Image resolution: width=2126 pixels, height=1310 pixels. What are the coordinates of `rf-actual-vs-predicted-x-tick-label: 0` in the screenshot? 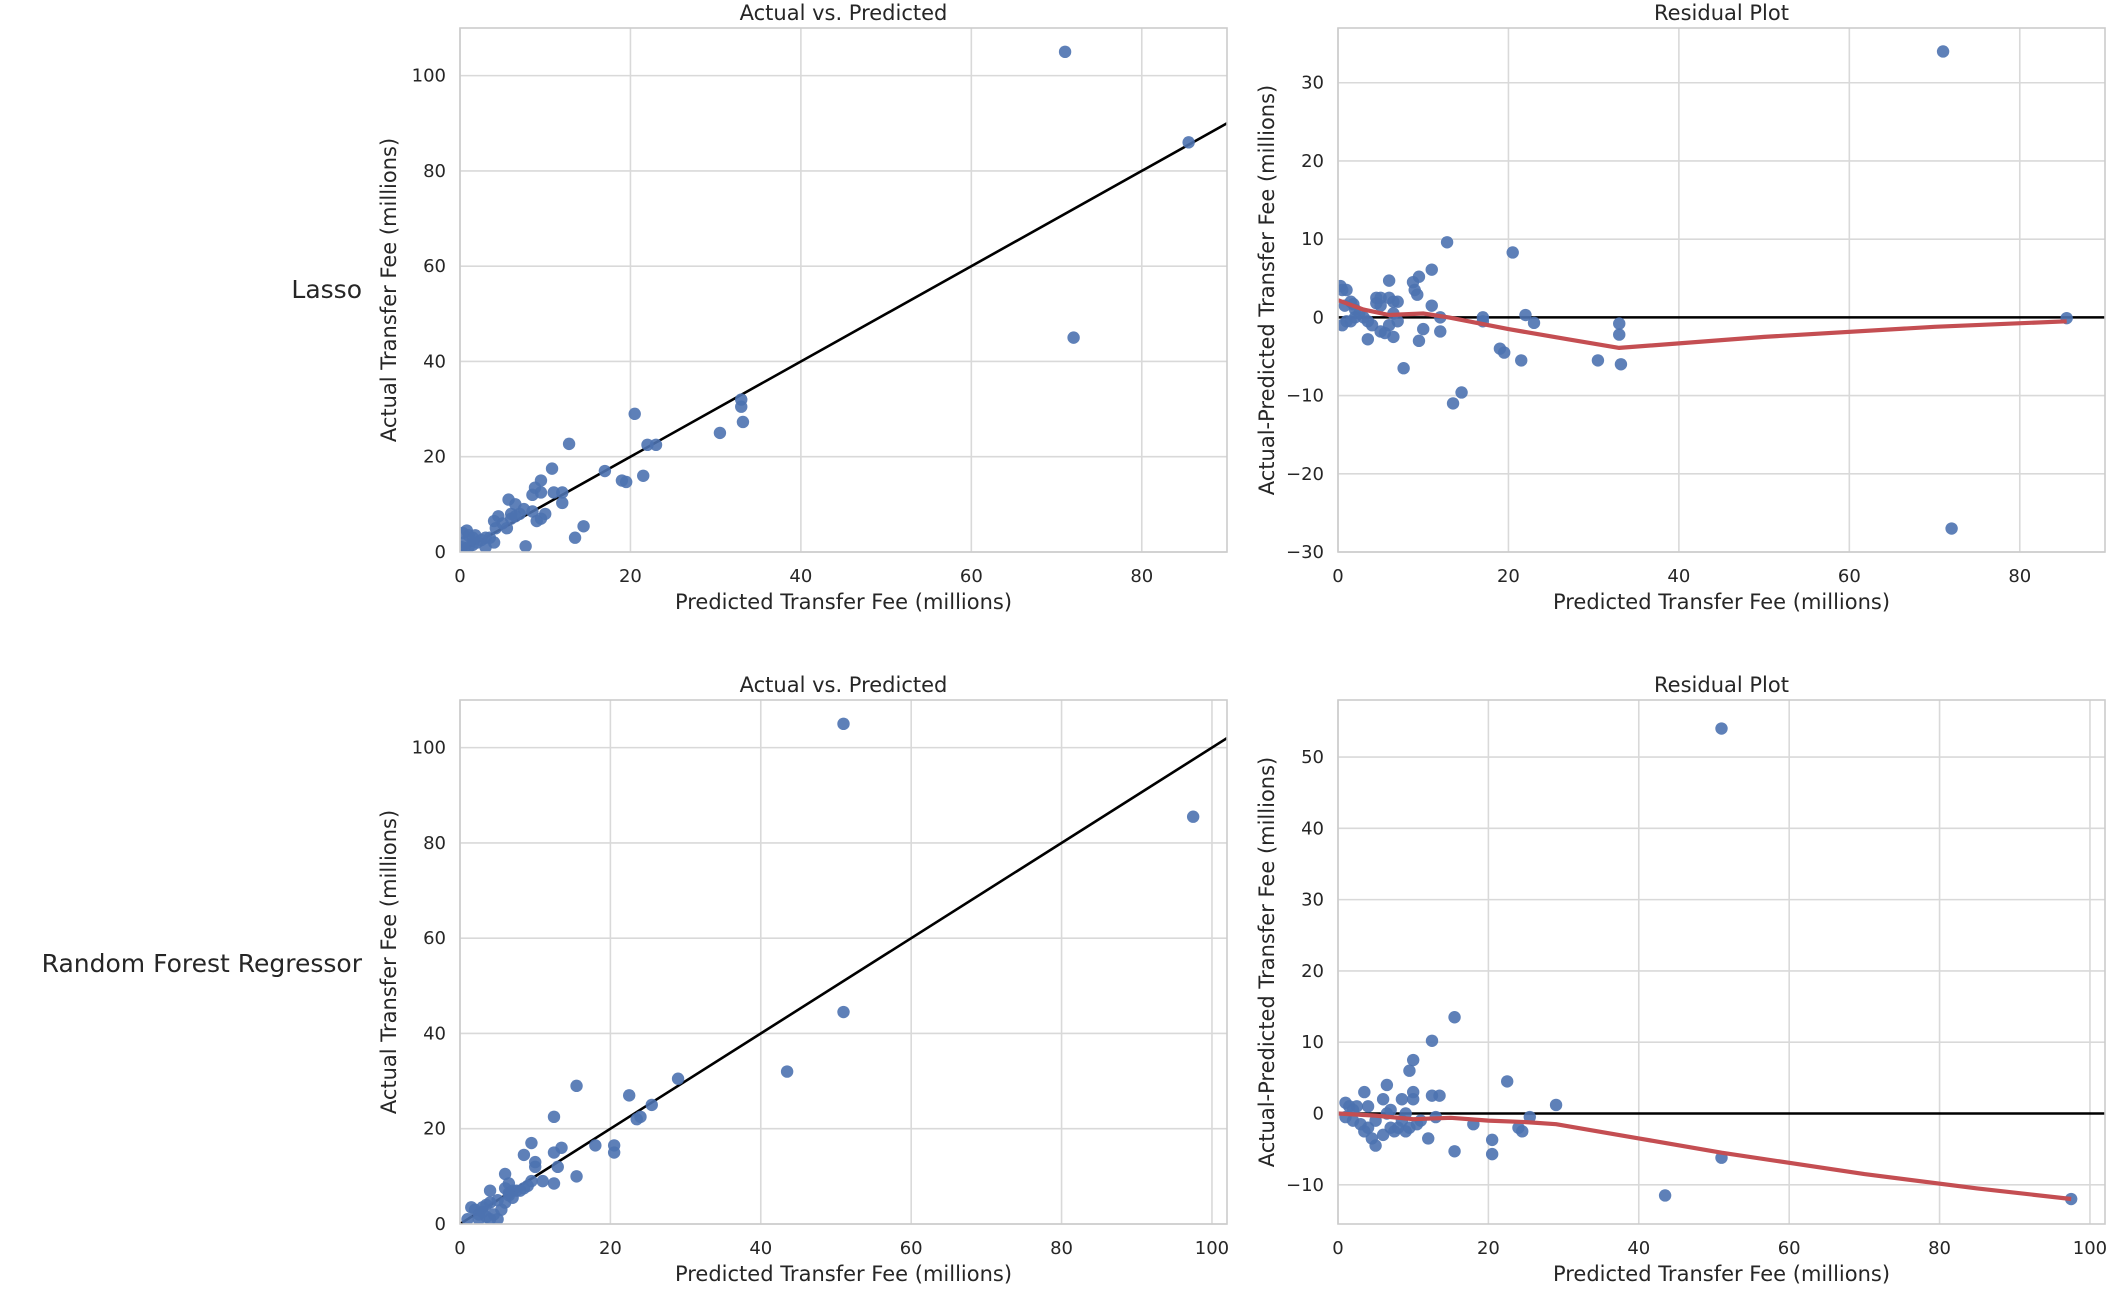 It's located at (459, 1248).